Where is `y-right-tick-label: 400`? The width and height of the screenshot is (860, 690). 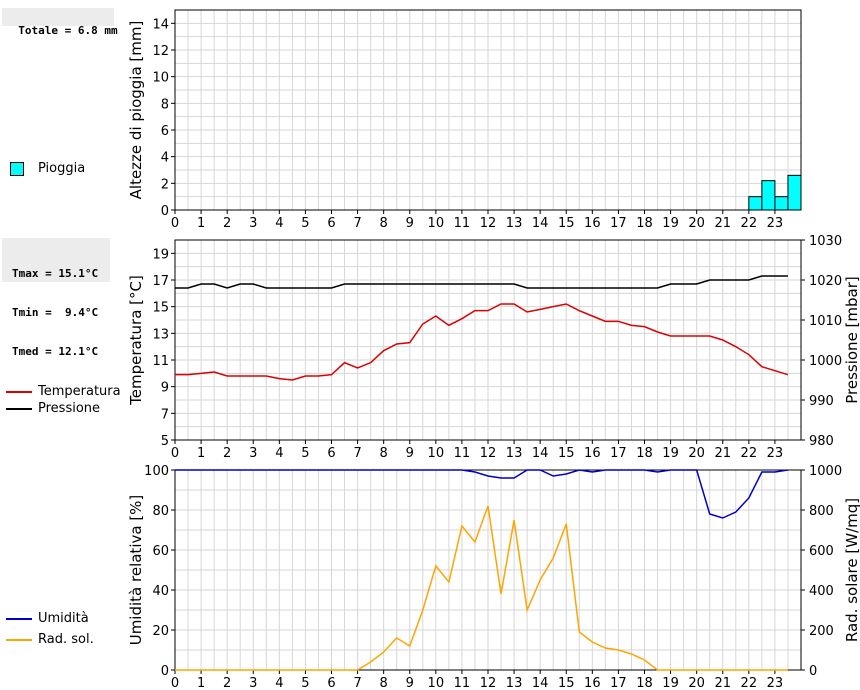 y-right-tick-label: 400 is located at coordinates (821, 591).